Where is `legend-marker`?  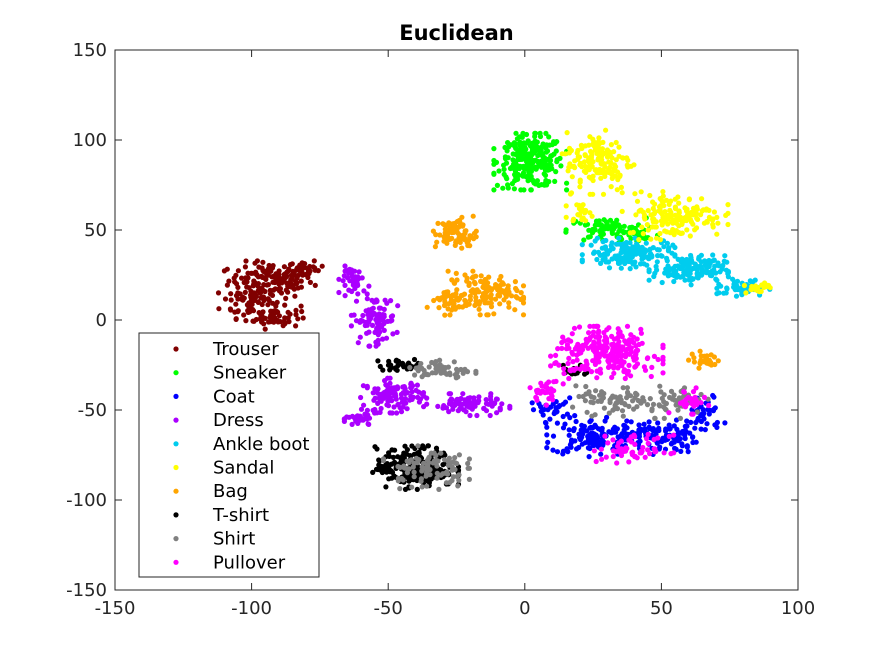 legend-marker is located at coordinates (176, 420).